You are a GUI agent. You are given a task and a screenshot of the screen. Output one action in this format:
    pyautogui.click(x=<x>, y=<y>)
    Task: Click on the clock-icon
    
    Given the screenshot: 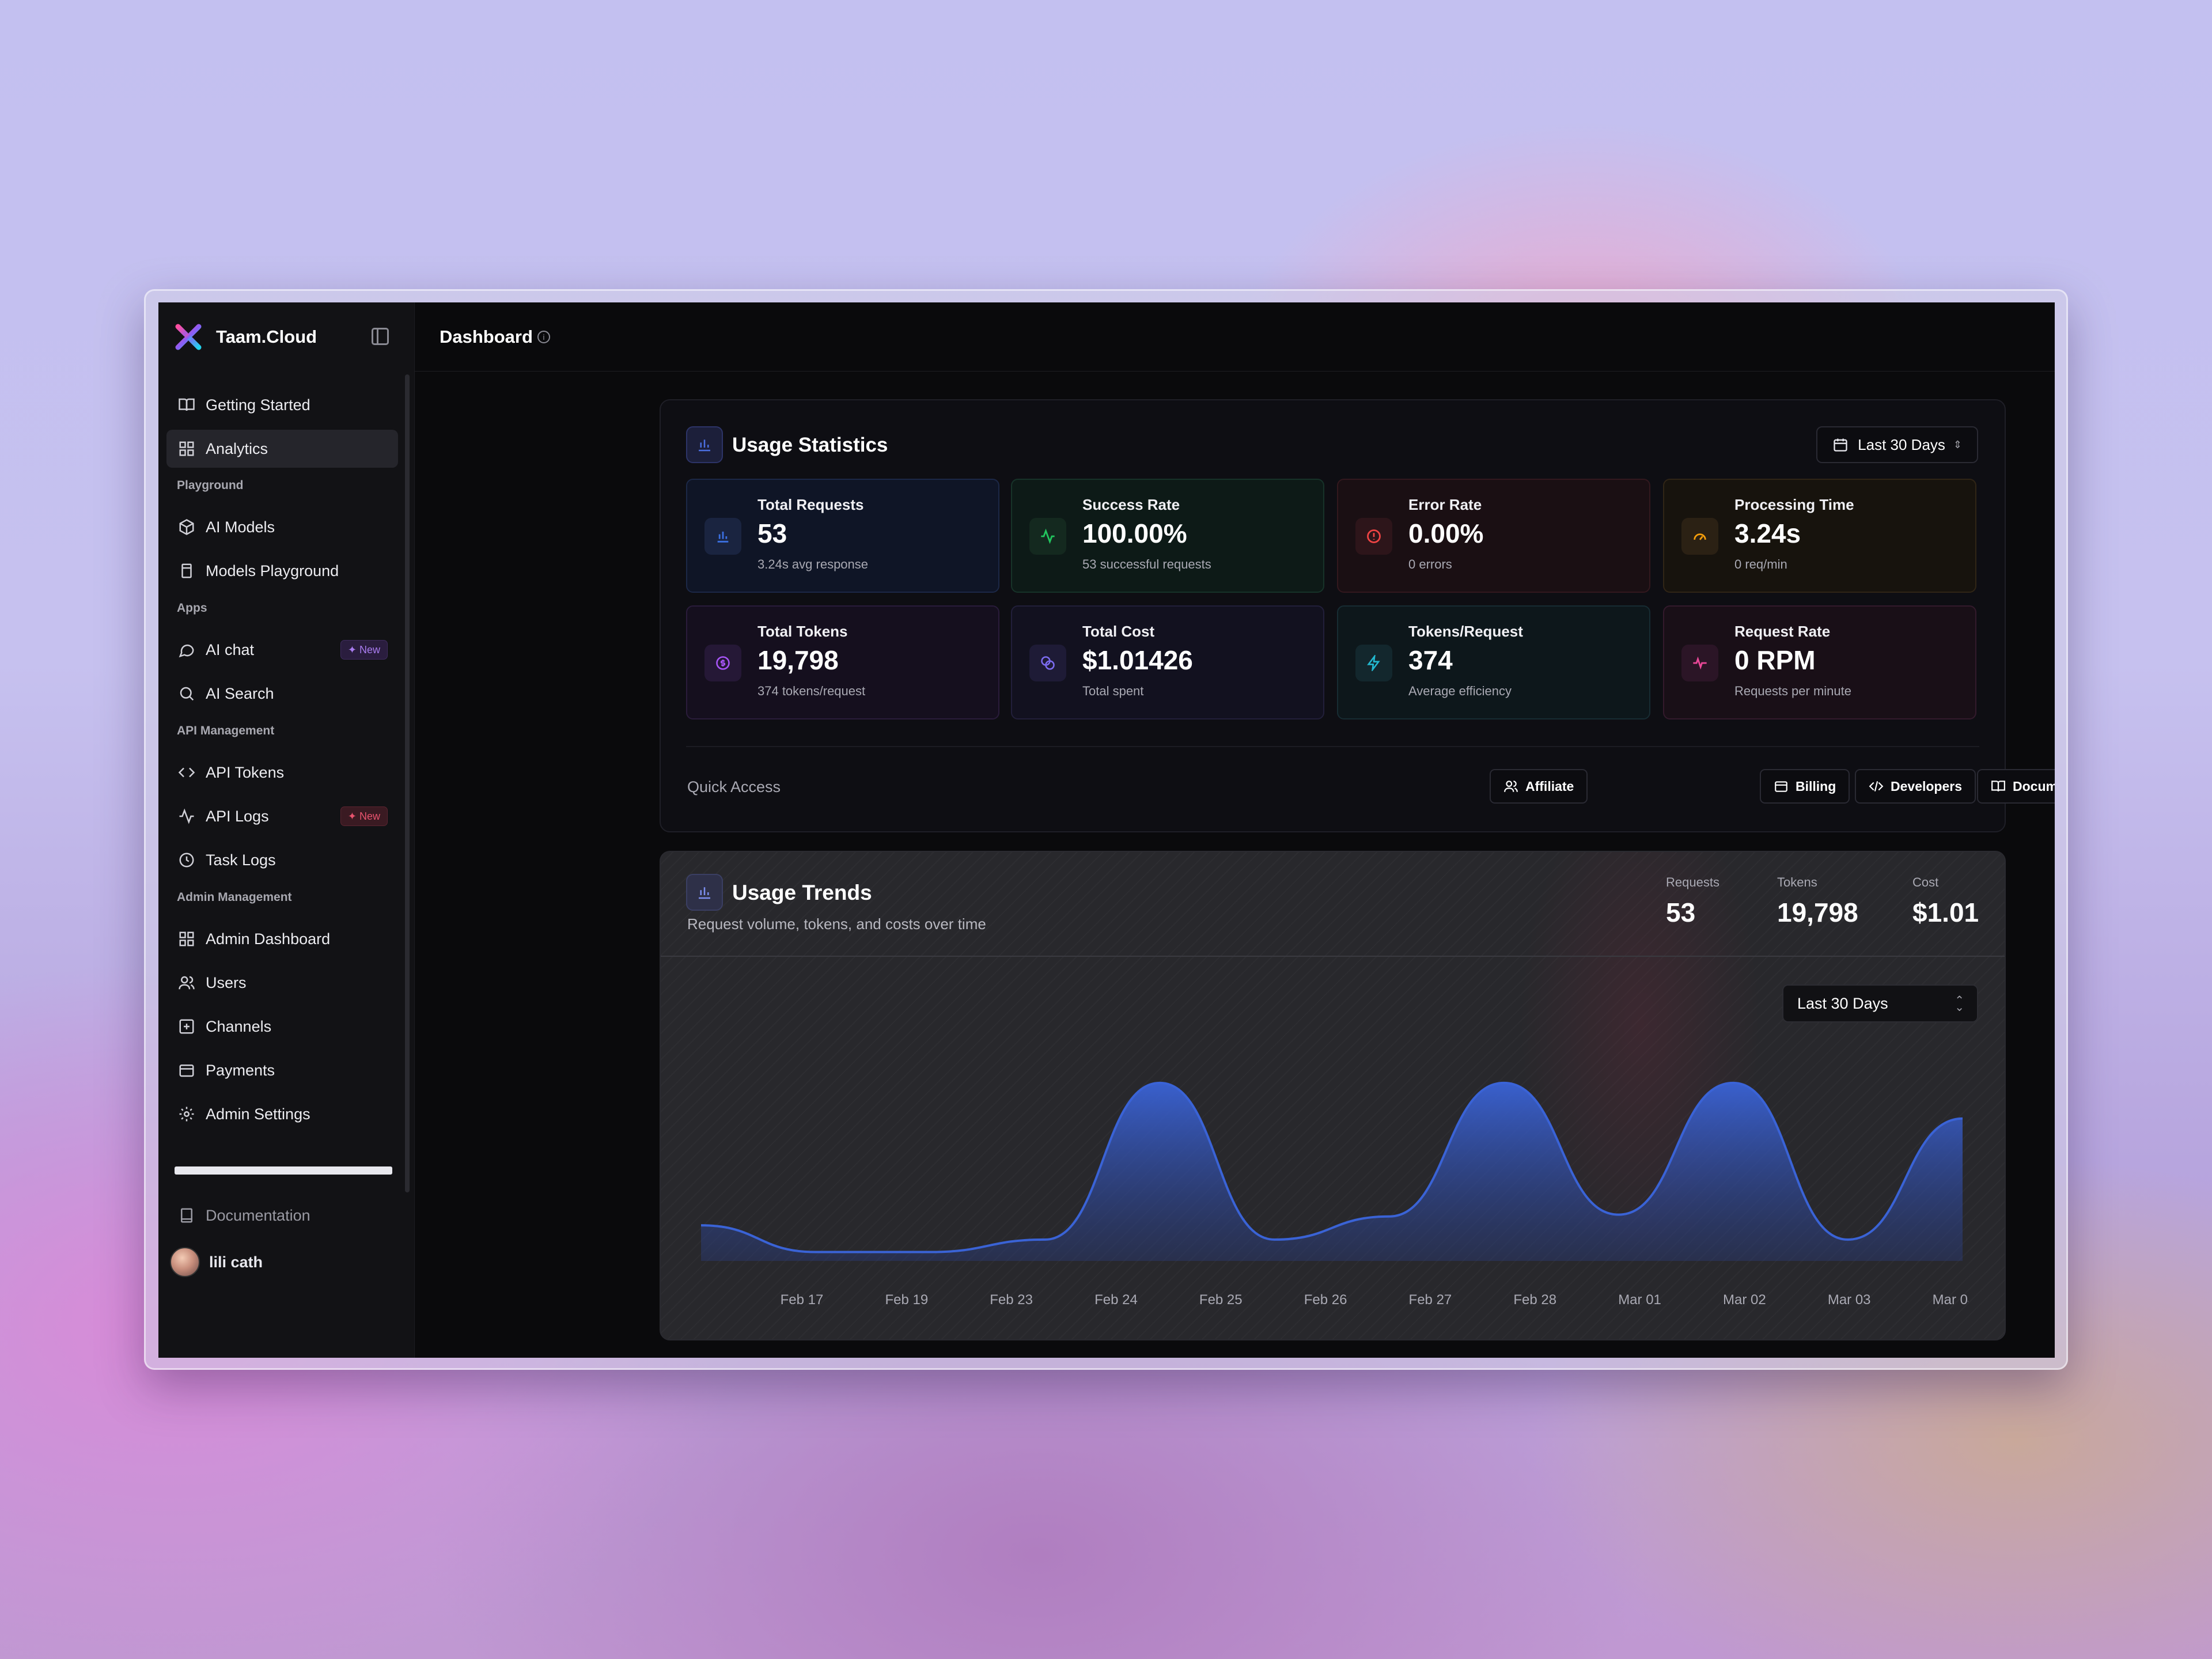 What is the action you would take?
    pyautogui.click(x=186, y=860)
    